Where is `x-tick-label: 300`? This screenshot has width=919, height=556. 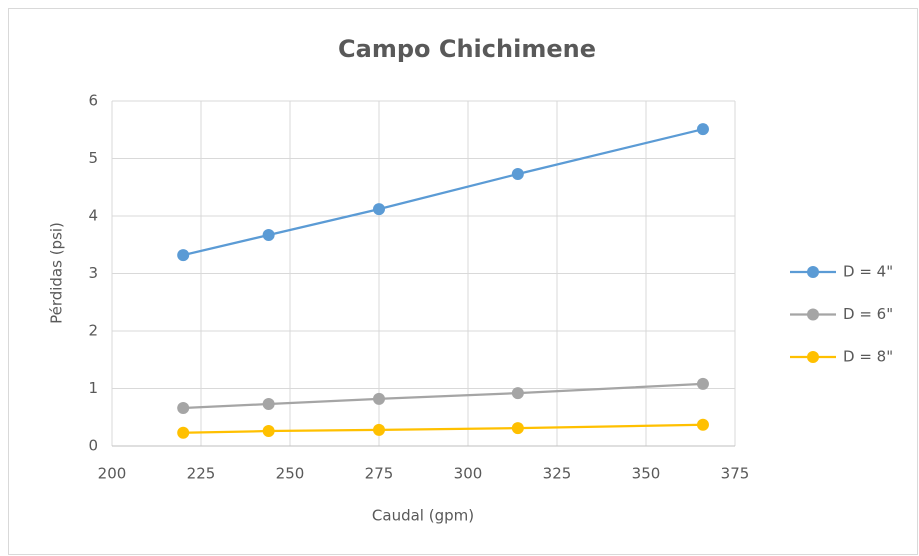 x-tick-label: 300 is located at coordinates (468, 474).